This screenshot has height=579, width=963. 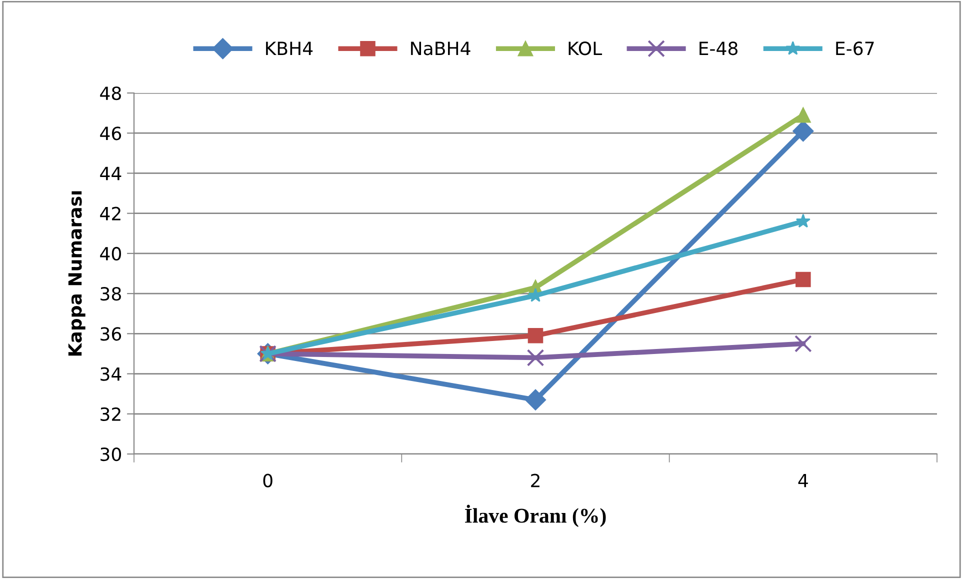 I want to click on x-tick-label: 2, so click(x=535, y=481).